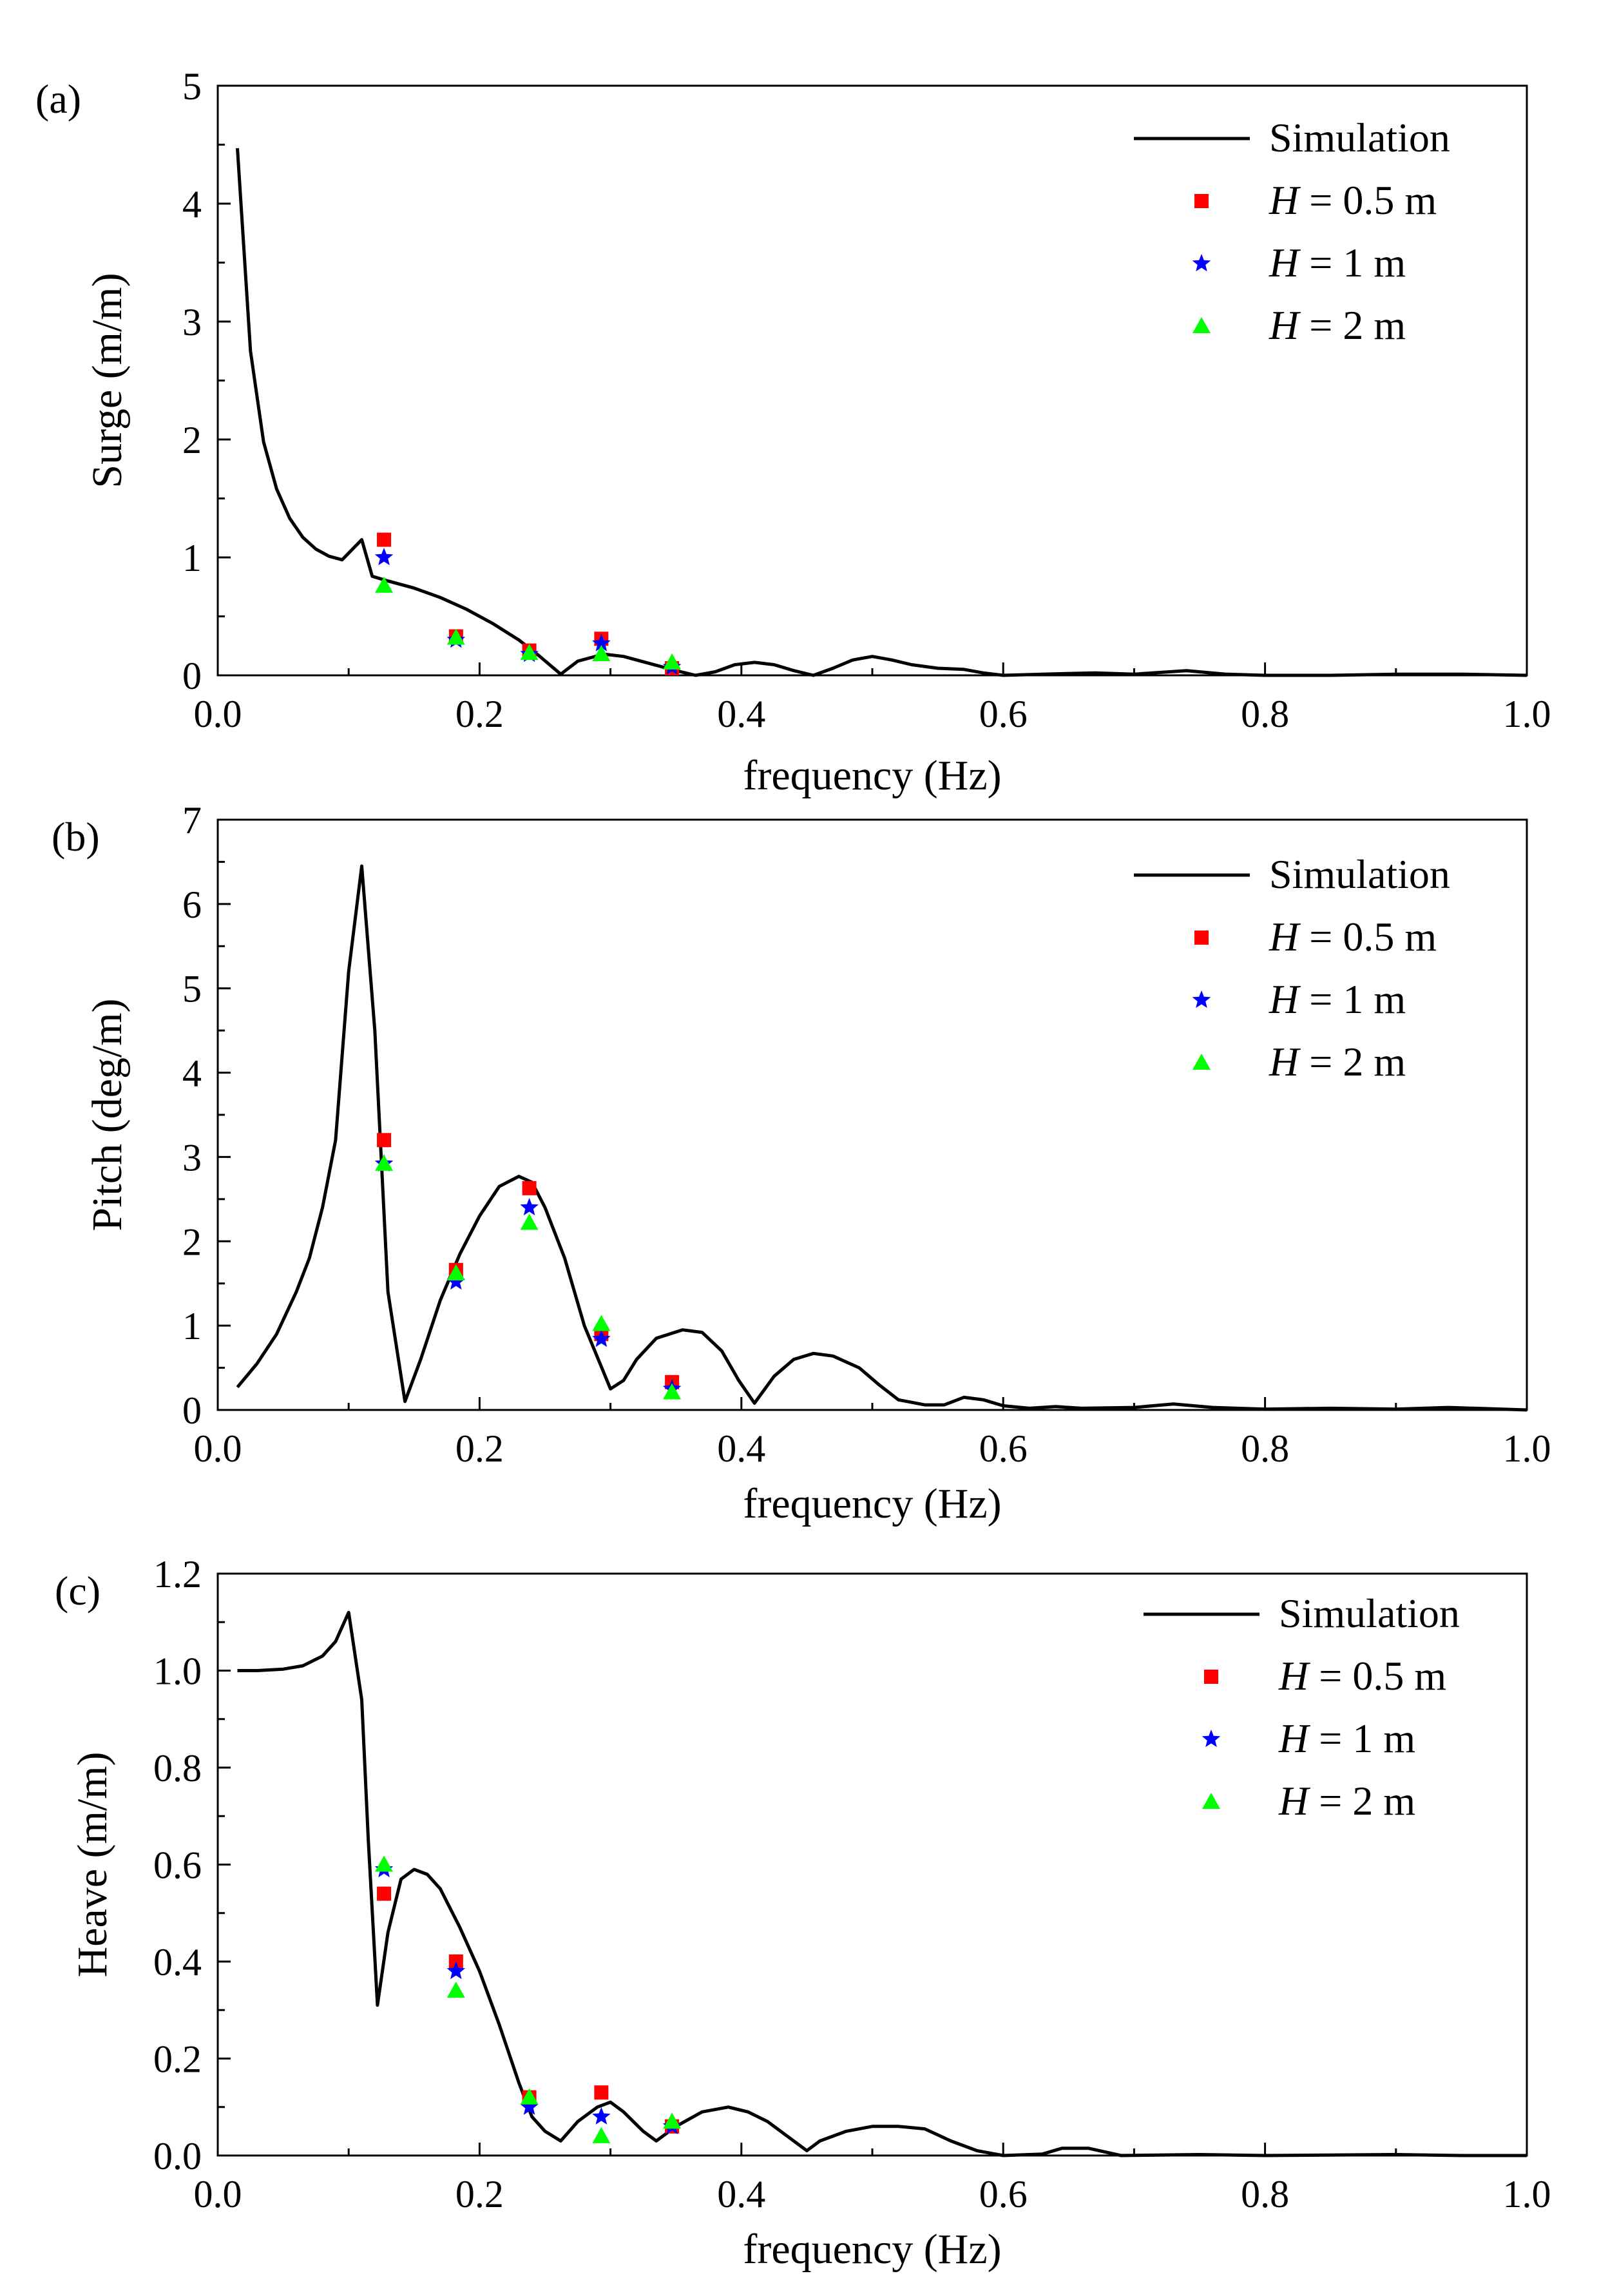  I want to click on series-triangle, so click(528, 1999).